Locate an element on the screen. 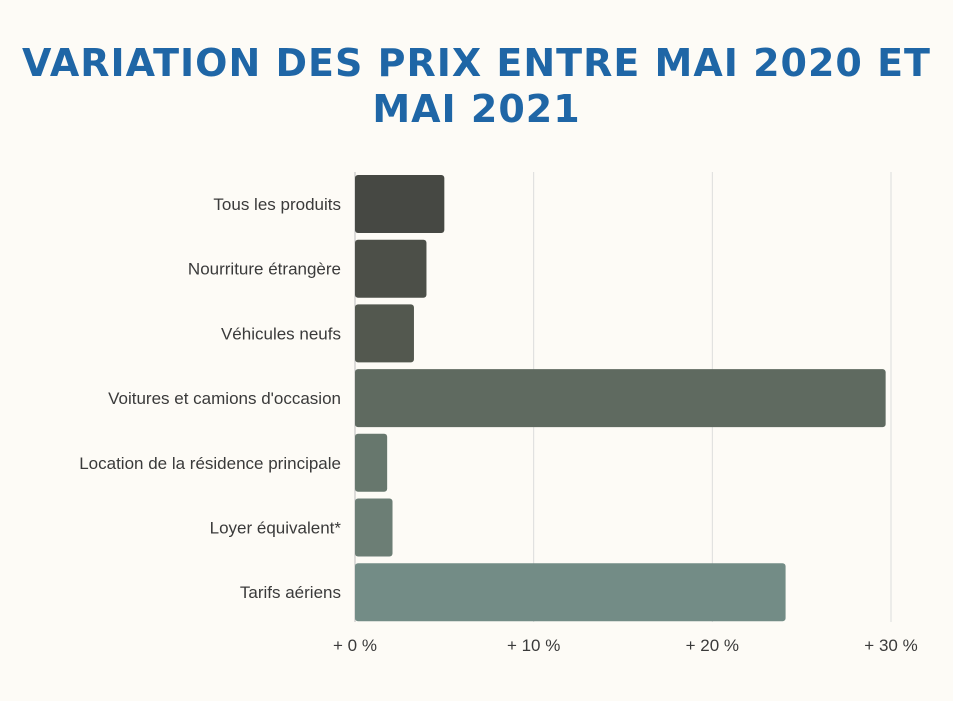 This screenshot has height=701, width=953. x-tick-label: + 10 % is located at coordinates (533, 645).